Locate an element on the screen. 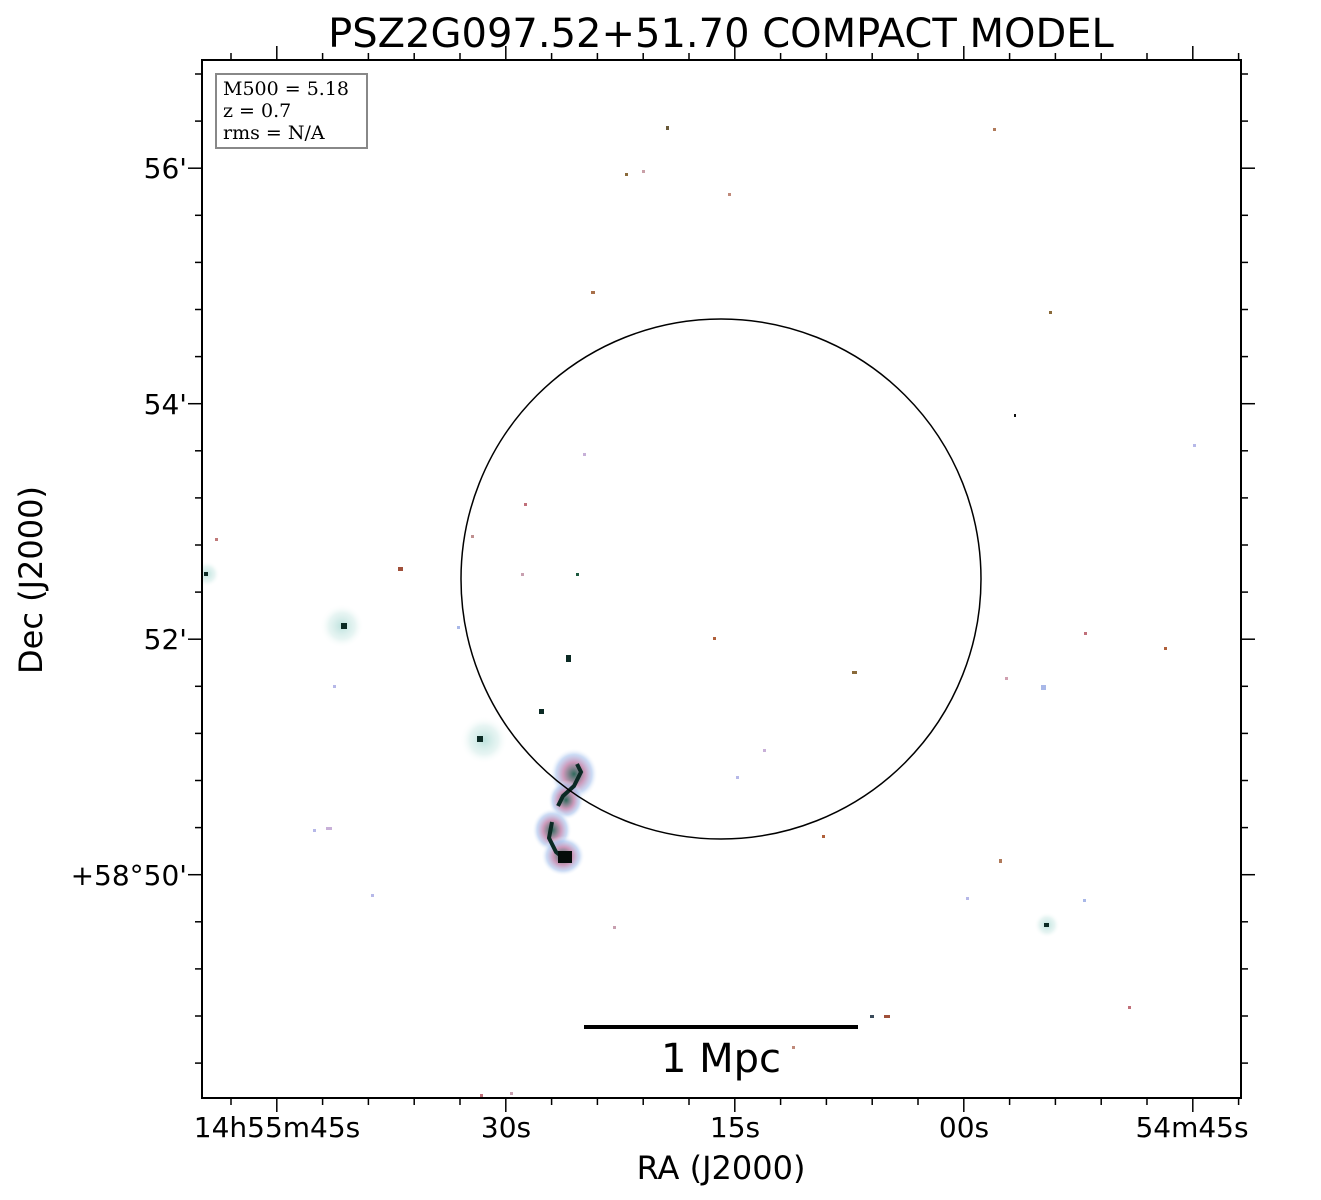 The image size is (1321, 1200). y-axis: 56' 54' 52' +58°50' Dec (J2000) is located at coordinates (99, 522).